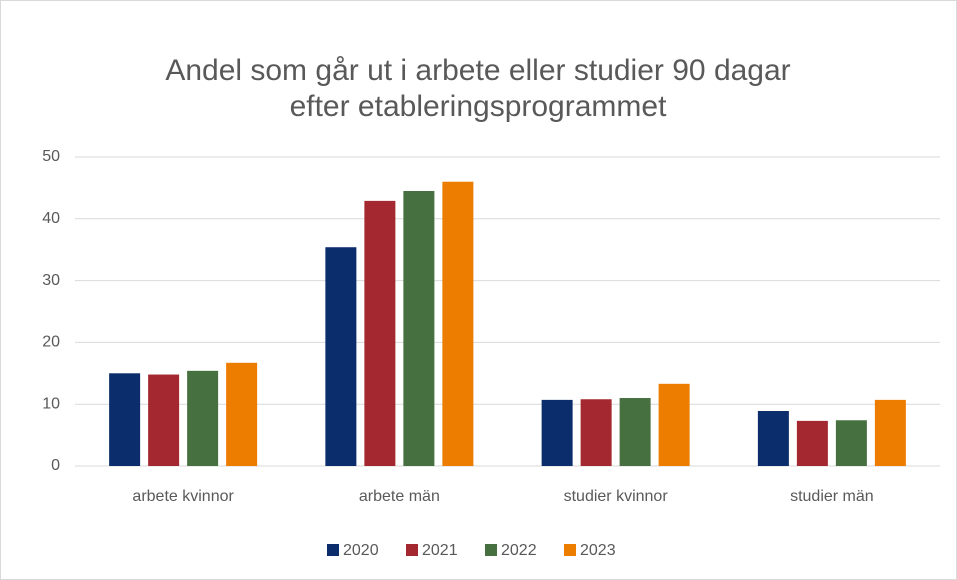 The height and width of the screenshot is (580, 957). Describe the element at coordinates (598, 550) in the screenshot. I see `legend-label: 2023` at that location.